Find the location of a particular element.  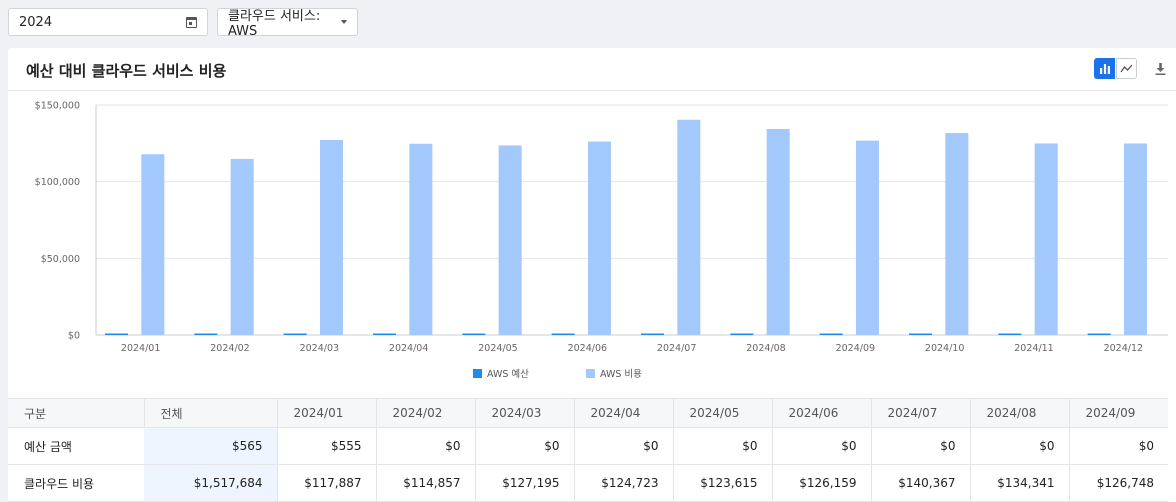

y-tick-label: $150,000 is located at coordinates (57, 106).